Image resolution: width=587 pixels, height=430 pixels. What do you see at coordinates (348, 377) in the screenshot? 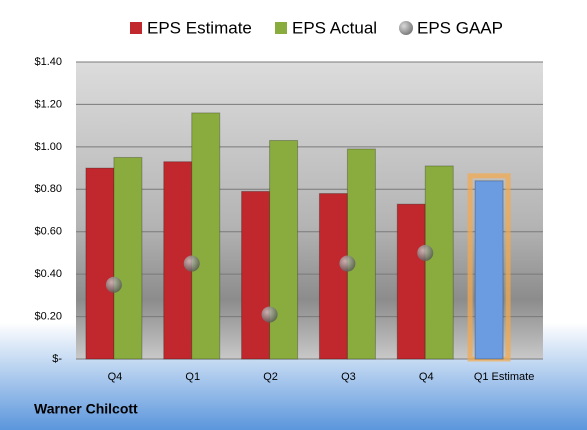
I see `x-tick-label: Q3` at bounding box center [348, 377].